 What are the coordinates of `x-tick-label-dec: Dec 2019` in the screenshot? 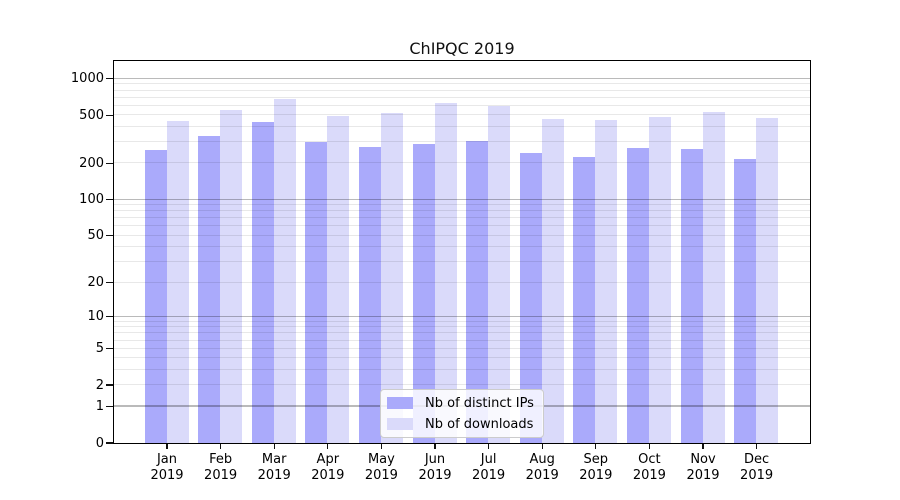 It's located at (757, 467).